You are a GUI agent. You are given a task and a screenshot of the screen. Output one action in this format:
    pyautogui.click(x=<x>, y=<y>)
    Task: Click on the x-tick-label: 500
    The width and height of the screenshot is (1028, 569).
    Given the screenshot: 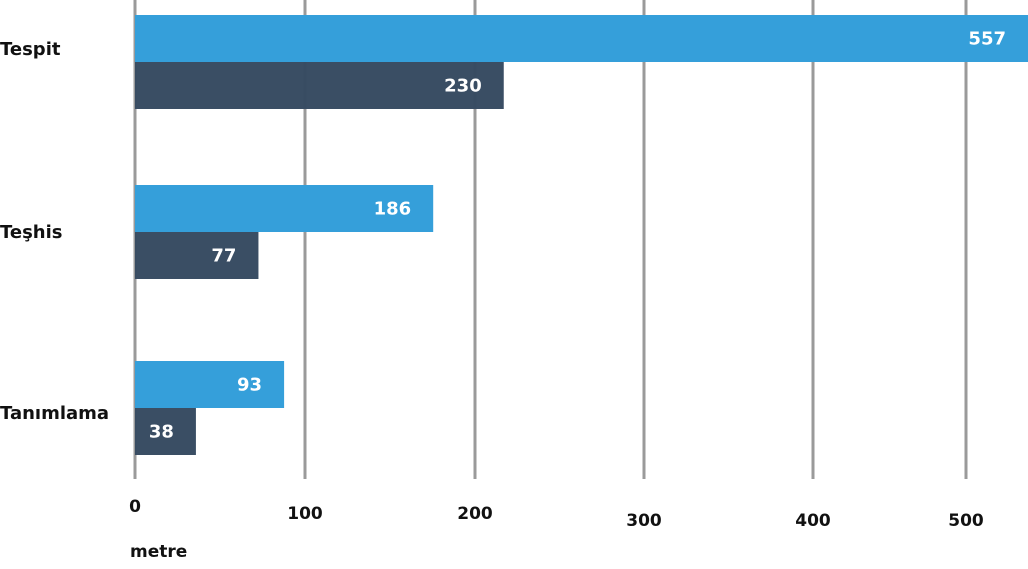 What is the action you would take?
    pyautogui.click(x=966, y=521)
    